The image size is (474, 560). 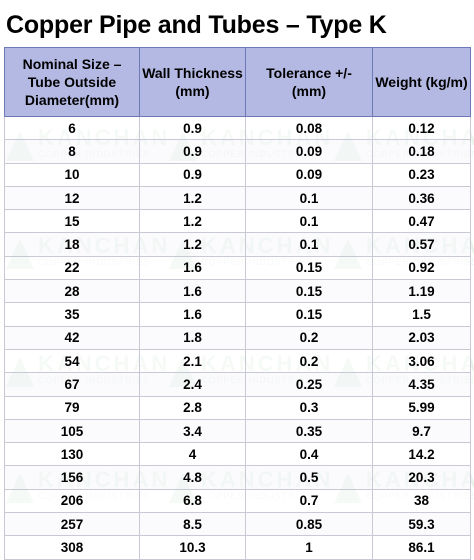 I want to click on cell-nominal-size: 12, so click(x=72, y=198).